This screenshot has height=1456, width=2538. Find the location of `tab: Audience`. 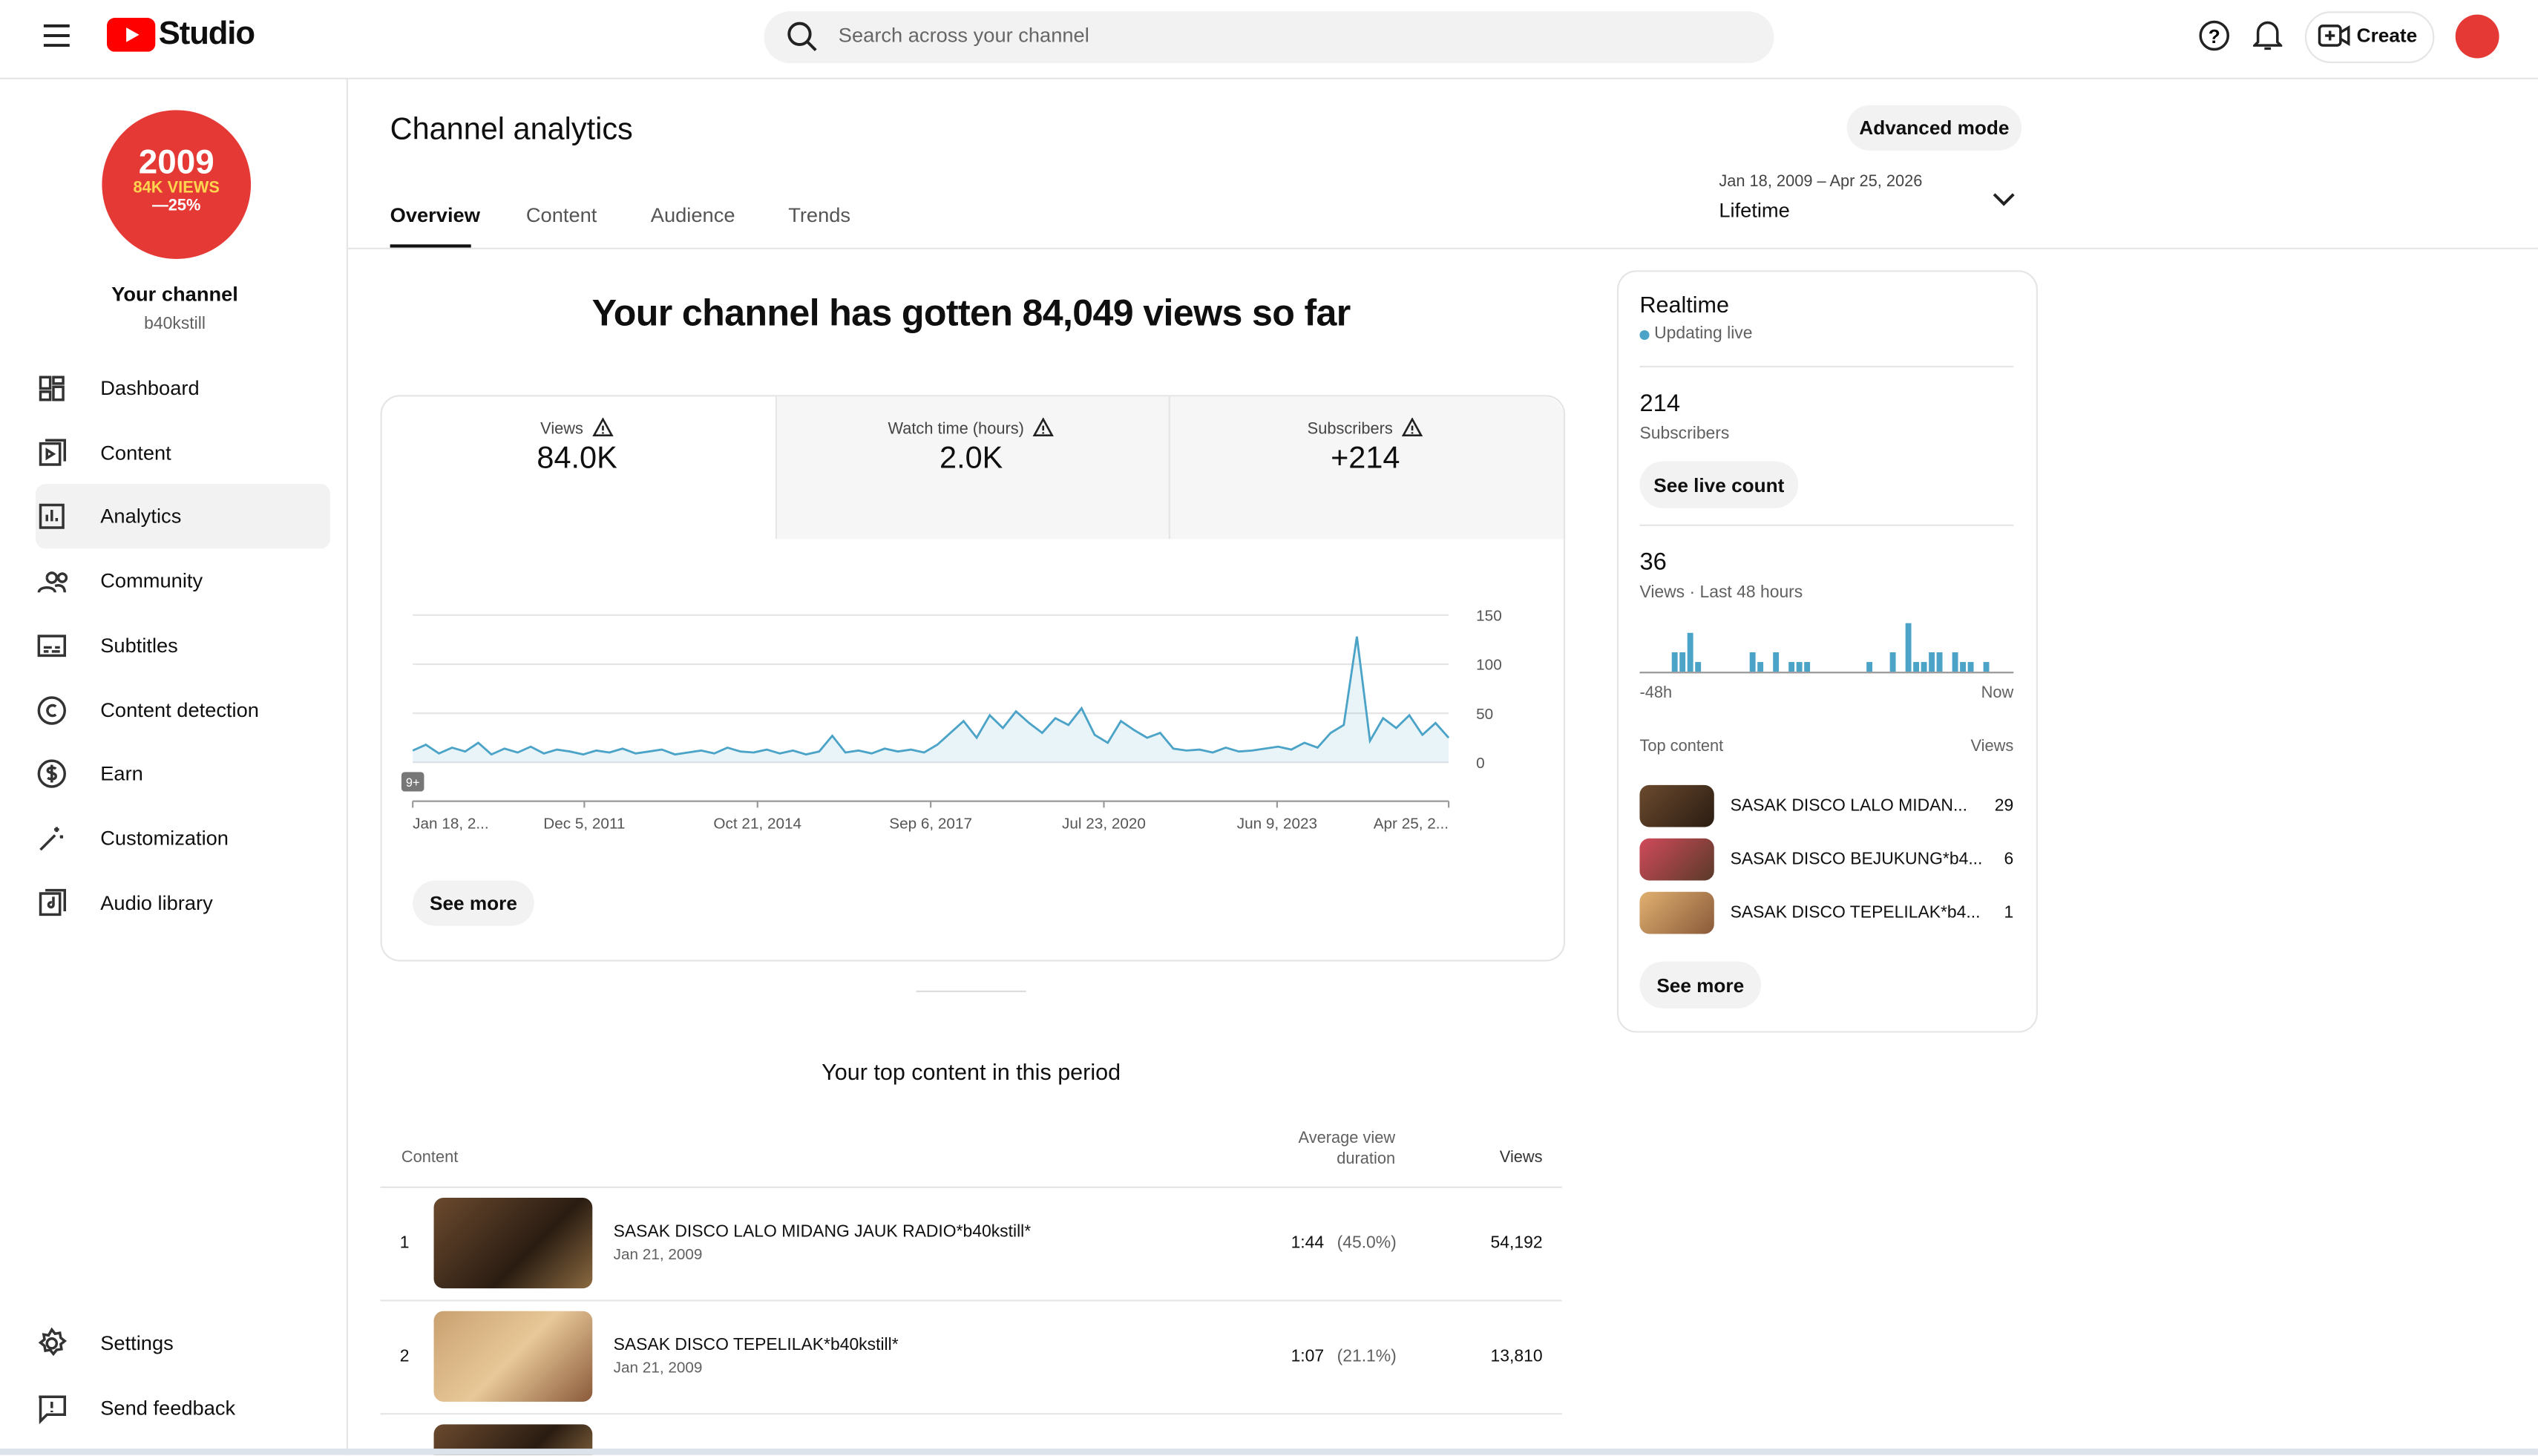

tab: Audience is located at coordinates (692, 215).